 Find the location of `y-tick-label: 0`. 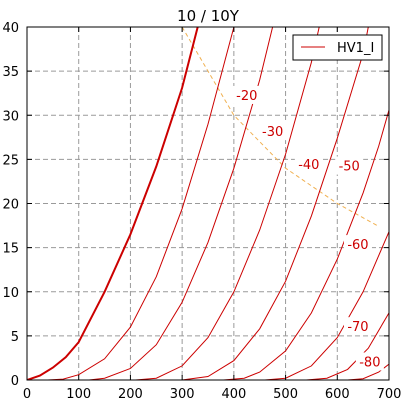

y-tick-label: 0 is located at coordinates (15, 381).